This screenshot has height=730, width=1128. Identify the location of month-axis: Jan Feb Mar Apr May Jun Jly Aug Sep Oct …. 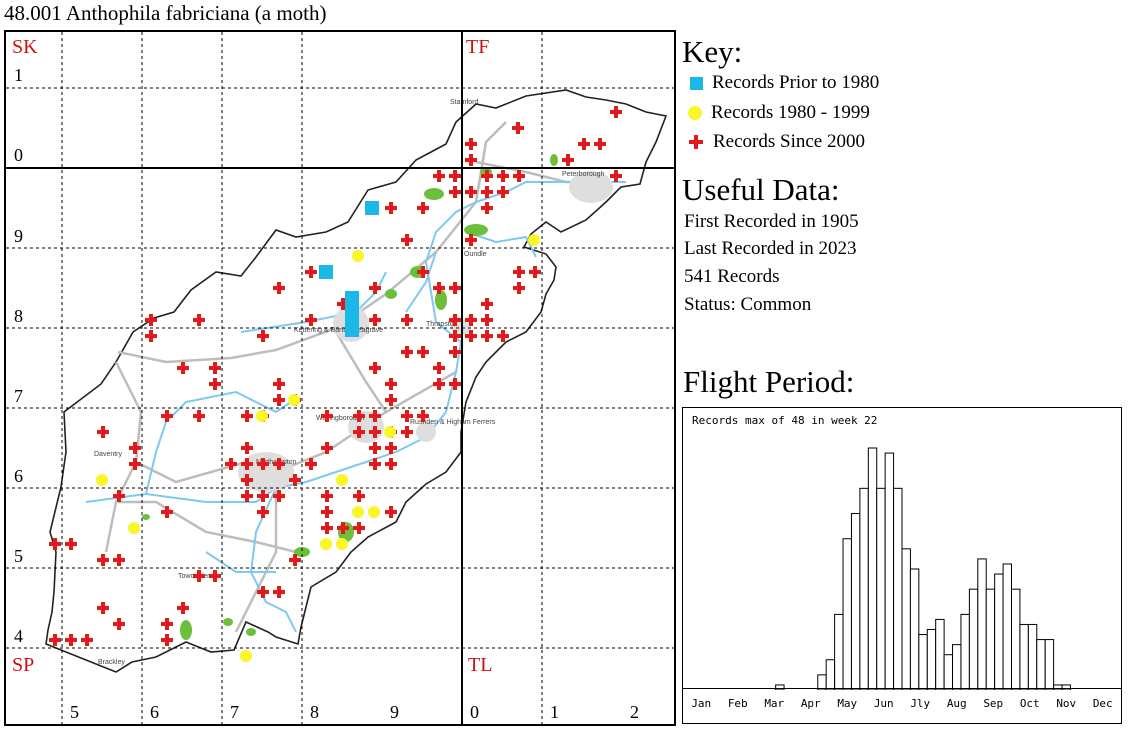
(902, 705).